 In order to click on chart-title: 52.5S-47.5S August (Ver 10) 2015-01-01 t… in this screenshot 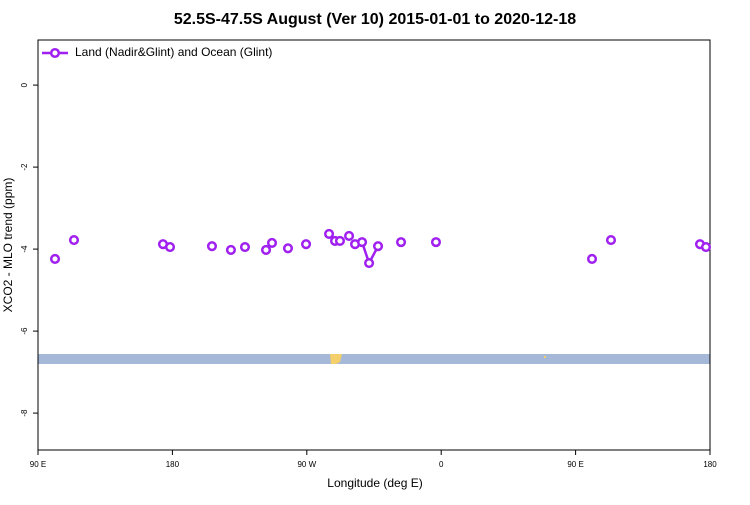, I will do `click(375, 19)`.